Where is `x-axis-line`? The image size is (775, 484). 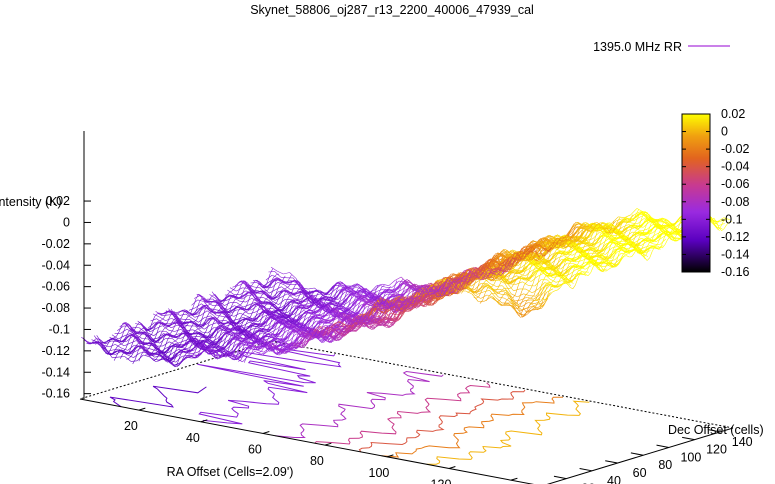 x-axis-line is located at coordinates (307, 441).